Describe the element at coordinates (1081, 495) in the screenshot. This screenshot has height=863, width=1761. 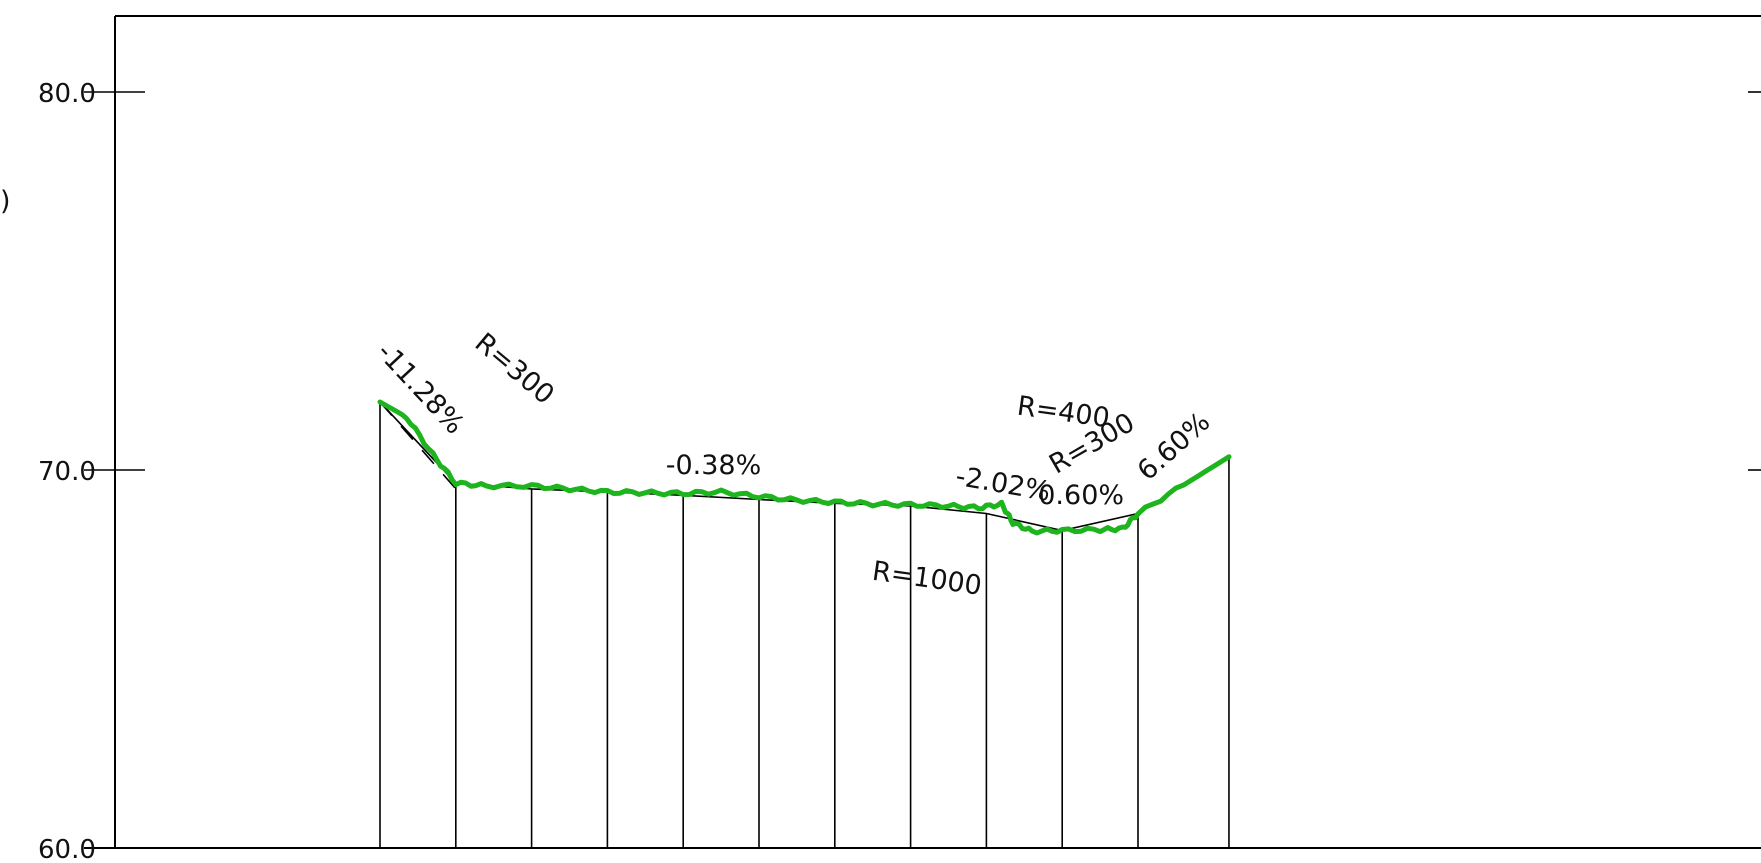
I see `profile-annotation: 0.60%` at that location.